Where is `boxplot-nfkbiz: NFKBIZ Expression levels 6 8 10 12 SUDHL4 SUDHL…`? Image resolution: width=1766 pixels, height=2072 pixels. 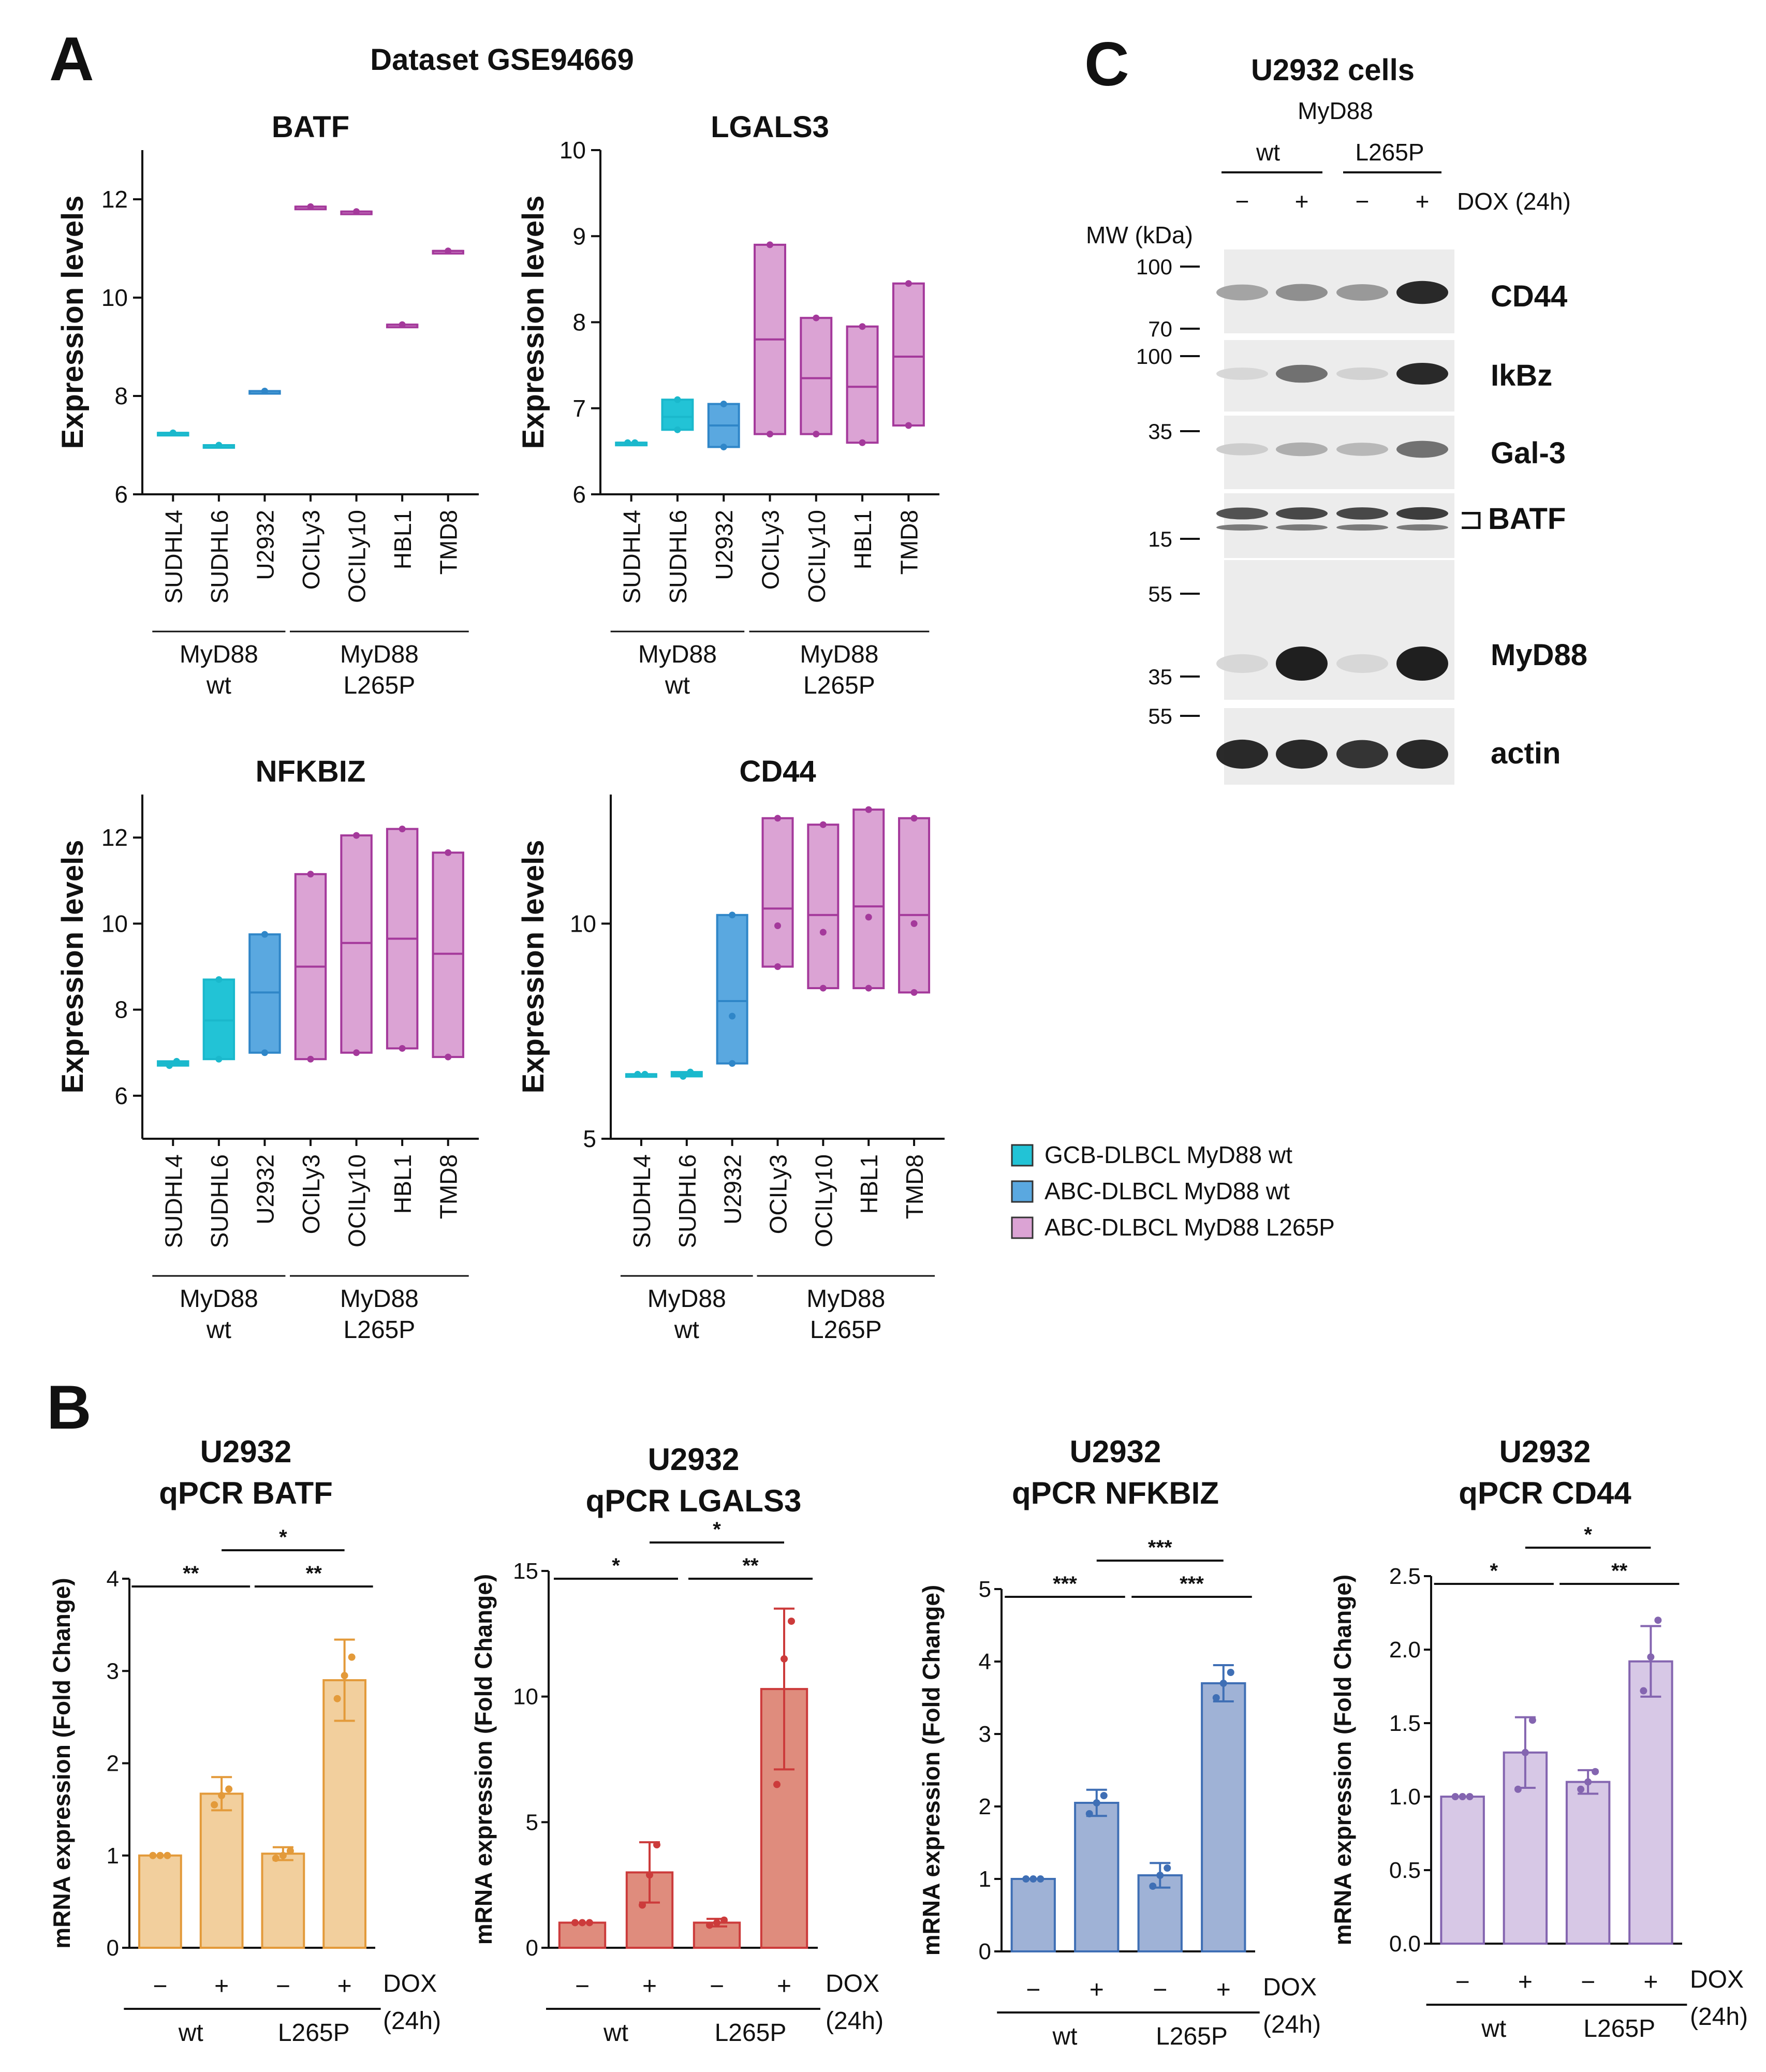
boxplot-nfkbiz: NFKBIZ Expression levels 6 8 10 12 SUDHL4 SUDHL… is located at coordinates (267, 1049).